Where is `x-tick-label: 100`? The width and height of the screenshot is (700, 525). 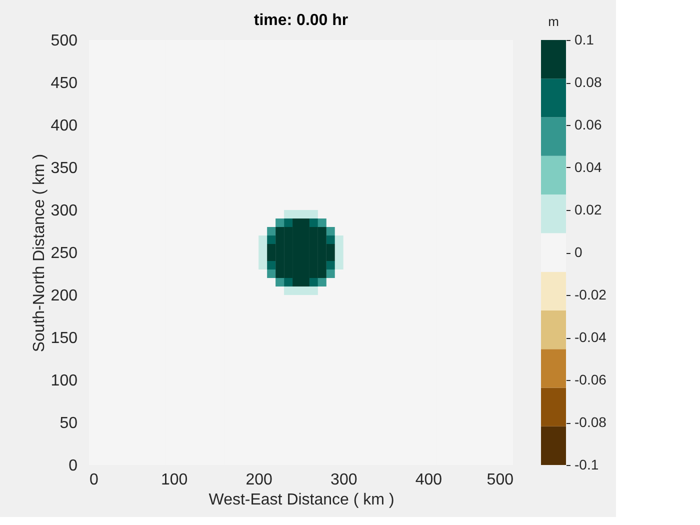 x-tick-label: 100 is located at coordinates (174, 480).